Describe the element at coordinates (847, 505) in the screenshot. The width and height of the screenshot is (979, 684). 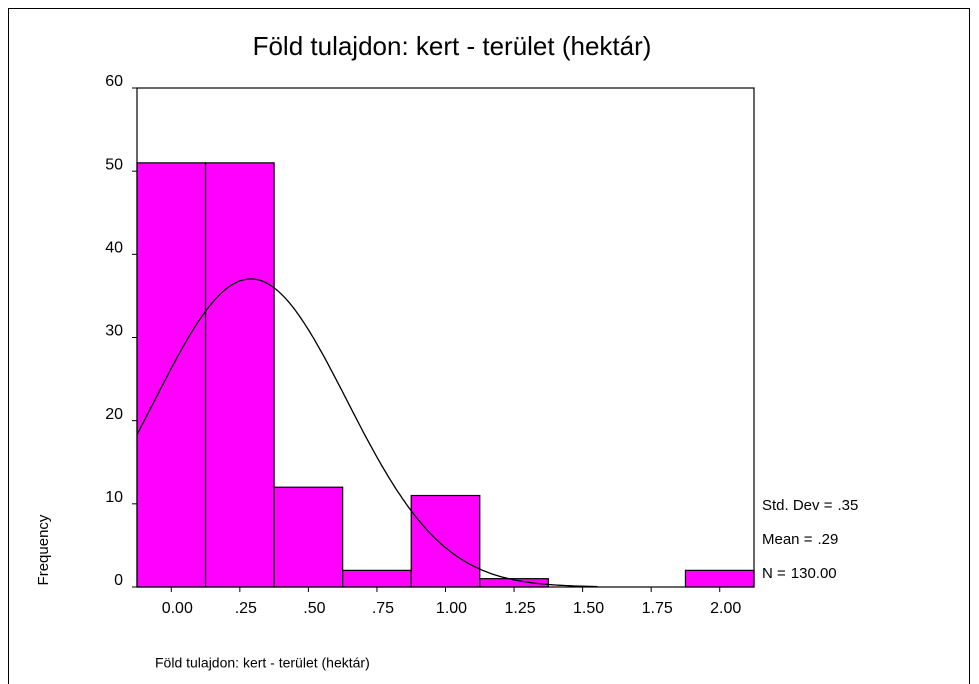
I see `stat-value: .35` at that location.